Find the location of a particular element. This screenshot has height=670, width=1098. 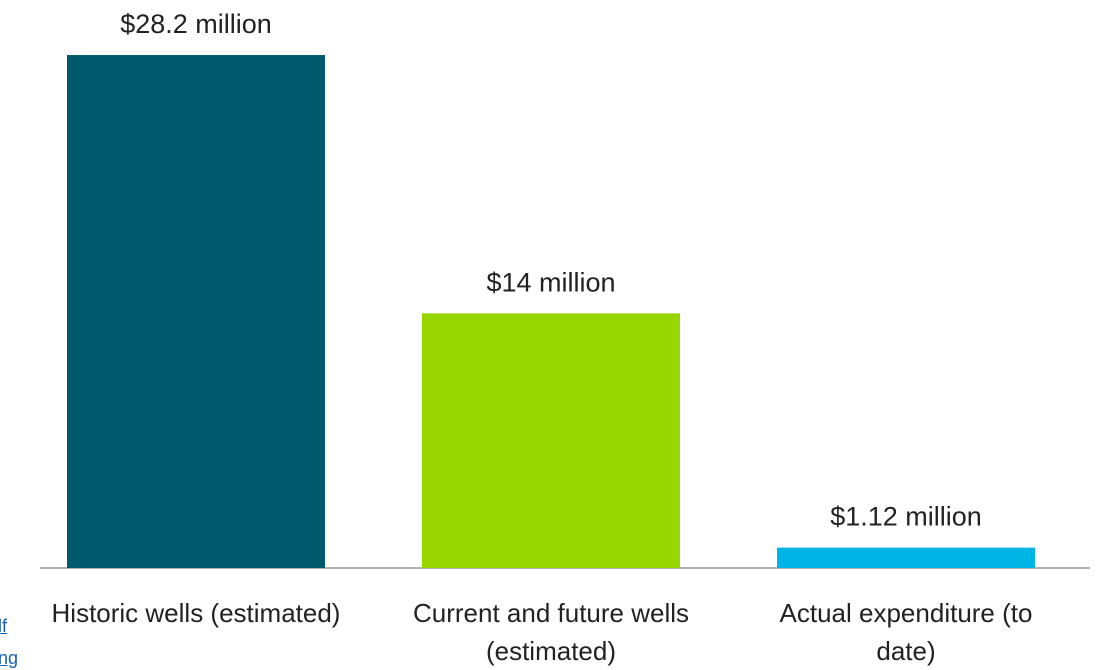

link-fragment: lf is located at coordinates (3, 626).